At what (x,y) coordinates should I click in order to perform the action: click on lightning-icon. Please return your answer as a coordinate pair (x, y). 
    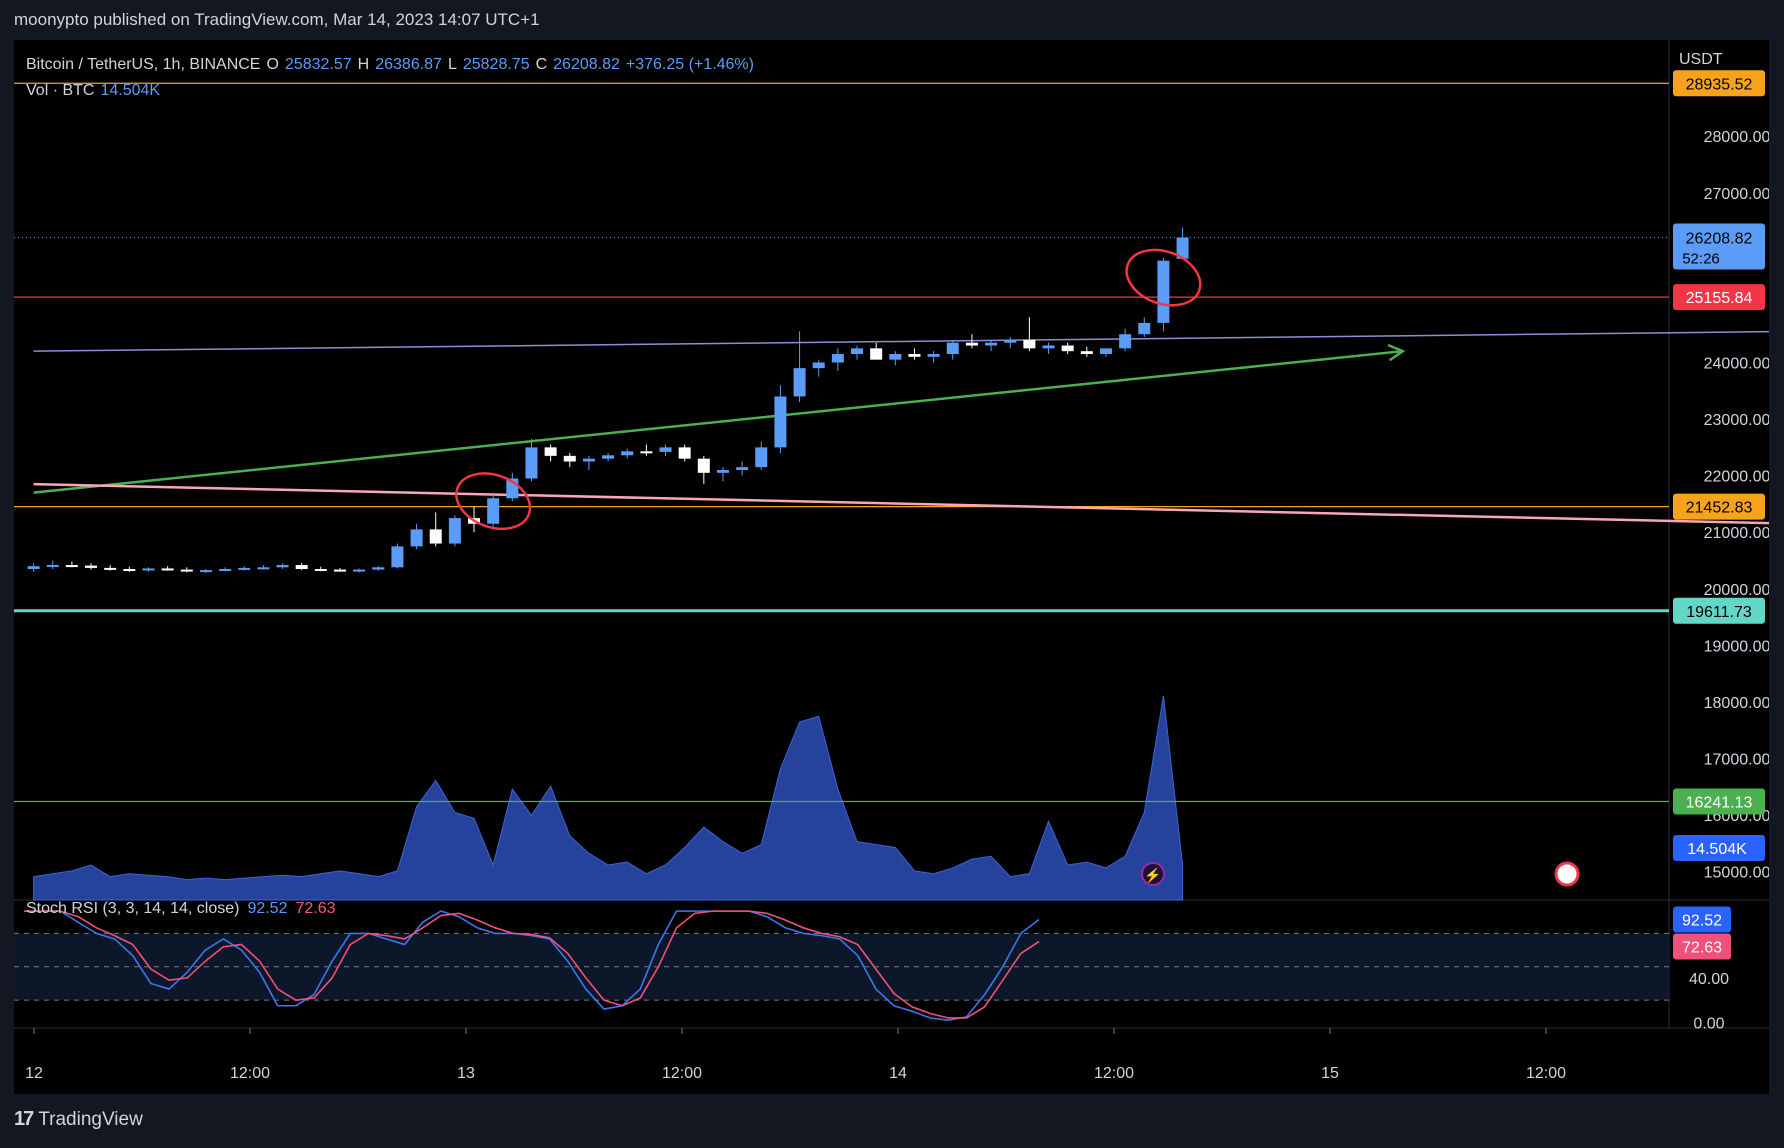
    Looking at the image, I should click on (1153, 874).